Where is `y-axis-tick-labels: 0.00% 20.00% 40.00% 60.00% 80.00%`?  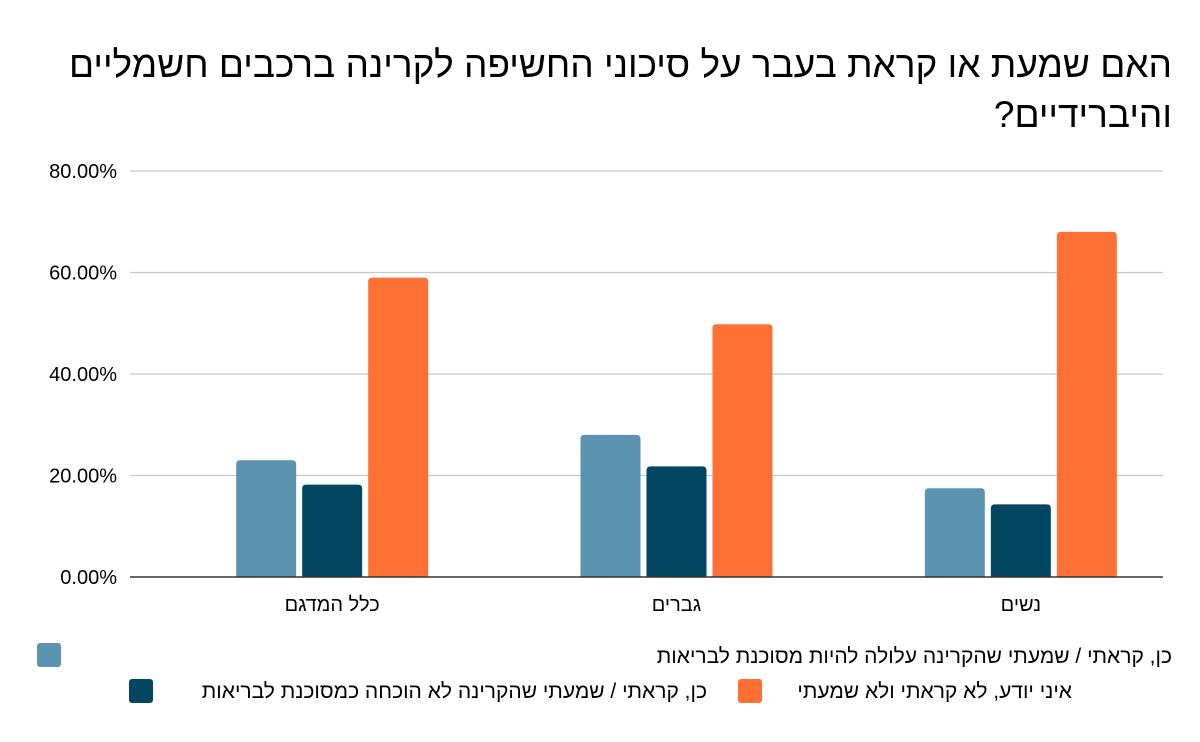 y-axis-tick-labels: 0.00% 20.00% 40.00% 60.00% 80.00% is located at coordinates (83, 375).